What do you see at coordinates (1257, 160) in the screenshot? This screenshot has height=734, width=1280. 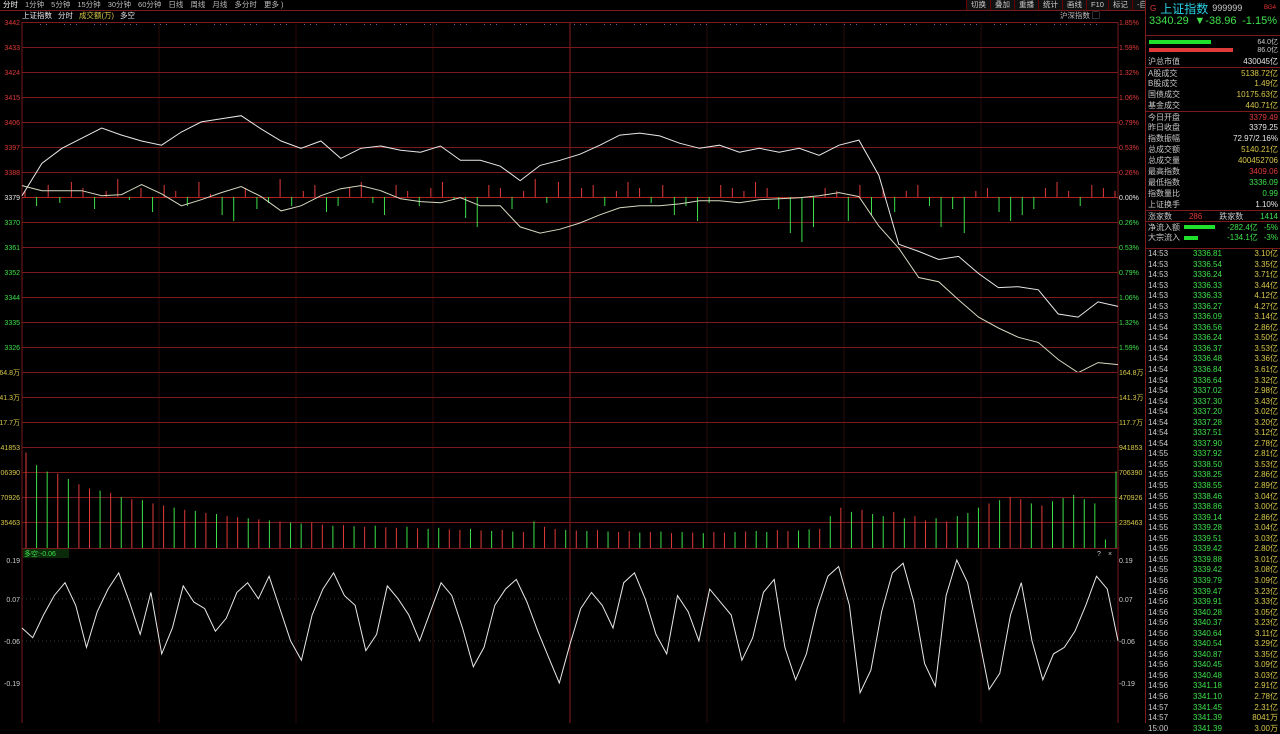 I see `stat-value: 400452706` at bounding box center [1257, 160].